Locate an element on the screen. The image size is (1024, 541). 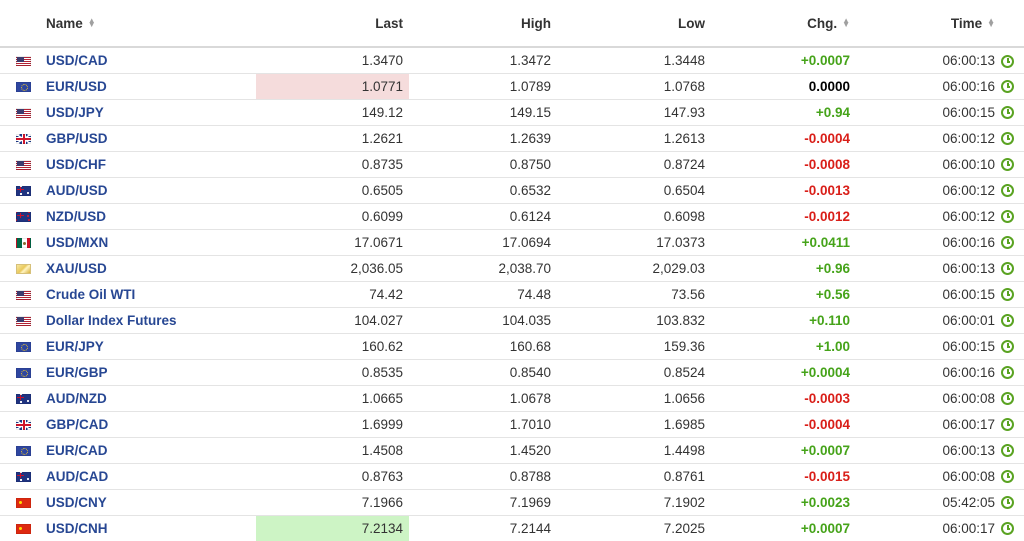
time-value: 06:00:17 is located at coordinates (928, 528).